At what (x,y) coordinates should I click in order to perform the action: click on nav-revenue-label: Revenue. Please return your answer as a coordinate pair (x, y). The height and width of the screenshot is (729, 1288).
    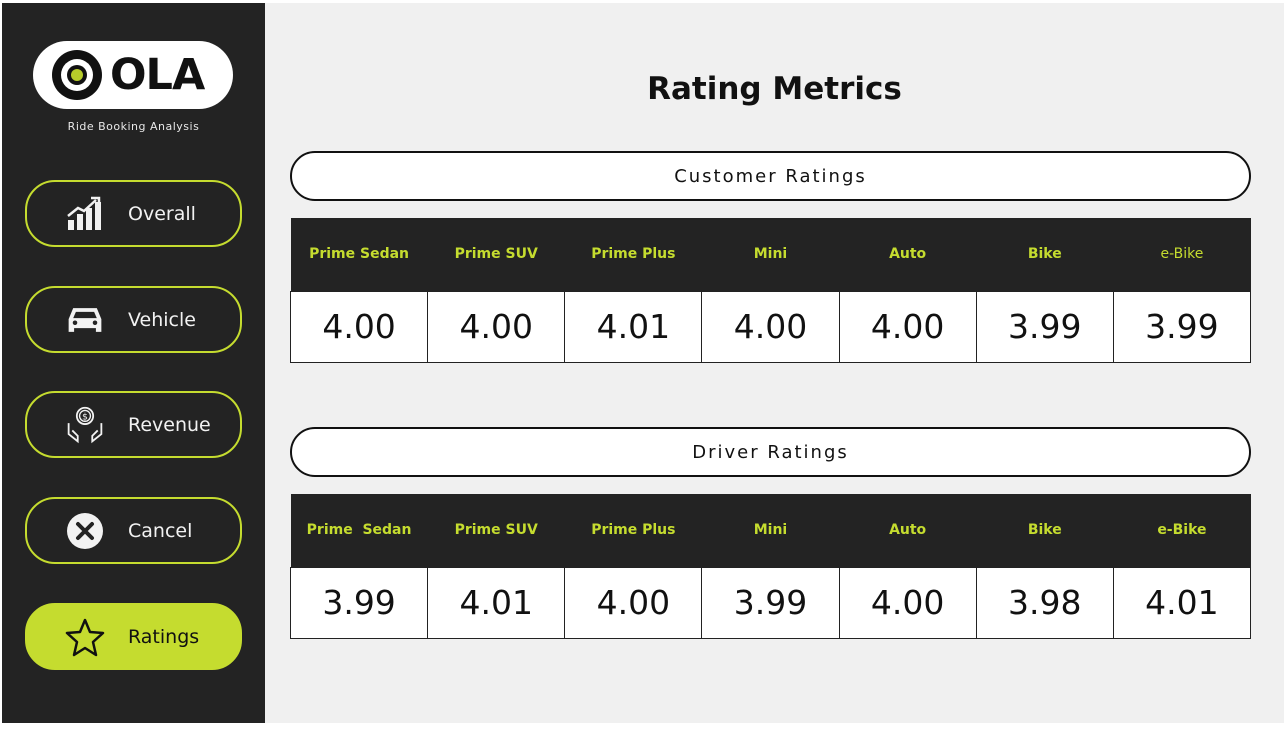
    Looking at the image, I should click on (169, 424).